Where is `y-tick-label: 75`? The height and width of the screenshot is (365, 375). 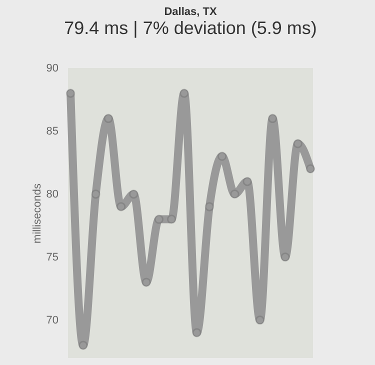
y-tick-label: 75 is located at coordinates (52, 258).